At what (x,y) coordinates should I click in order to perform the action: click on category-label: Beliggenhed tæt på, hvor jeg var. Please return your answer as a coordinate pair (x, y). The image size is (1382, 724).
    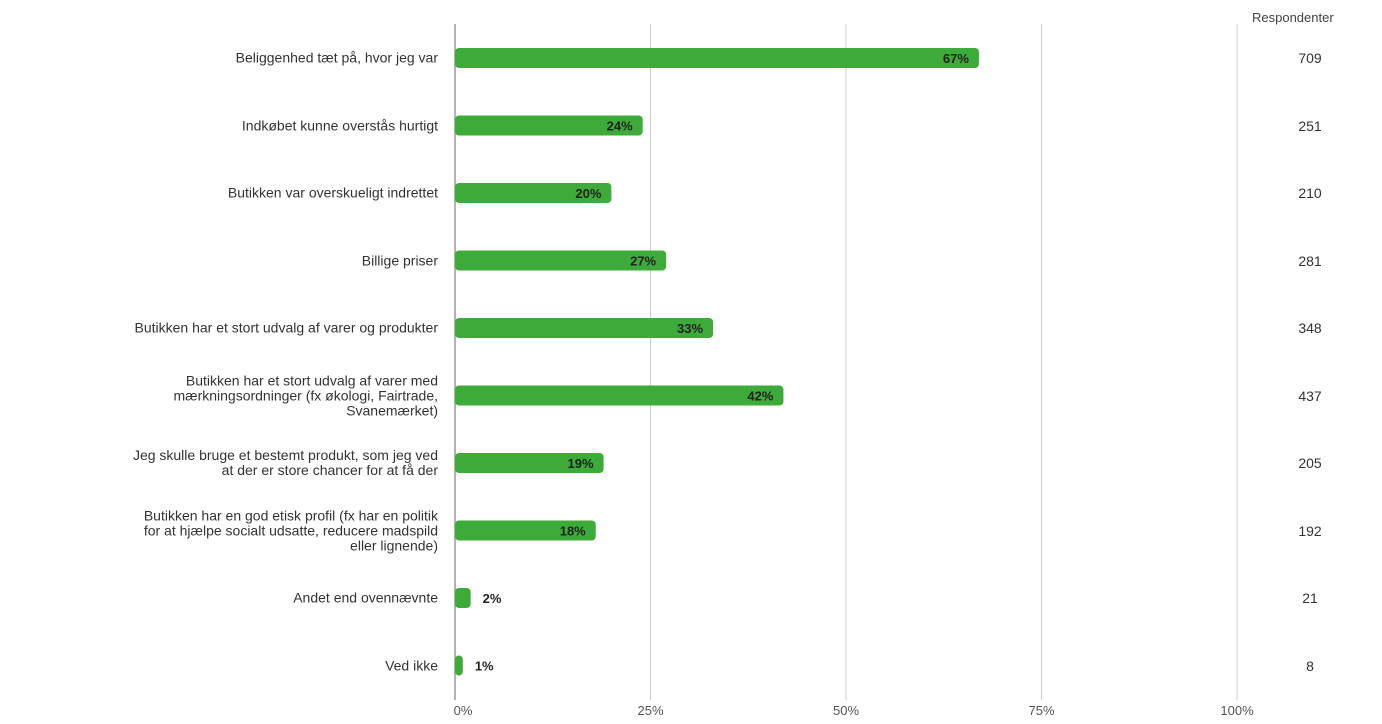
    Looking at the image, I should click on (336, 57).